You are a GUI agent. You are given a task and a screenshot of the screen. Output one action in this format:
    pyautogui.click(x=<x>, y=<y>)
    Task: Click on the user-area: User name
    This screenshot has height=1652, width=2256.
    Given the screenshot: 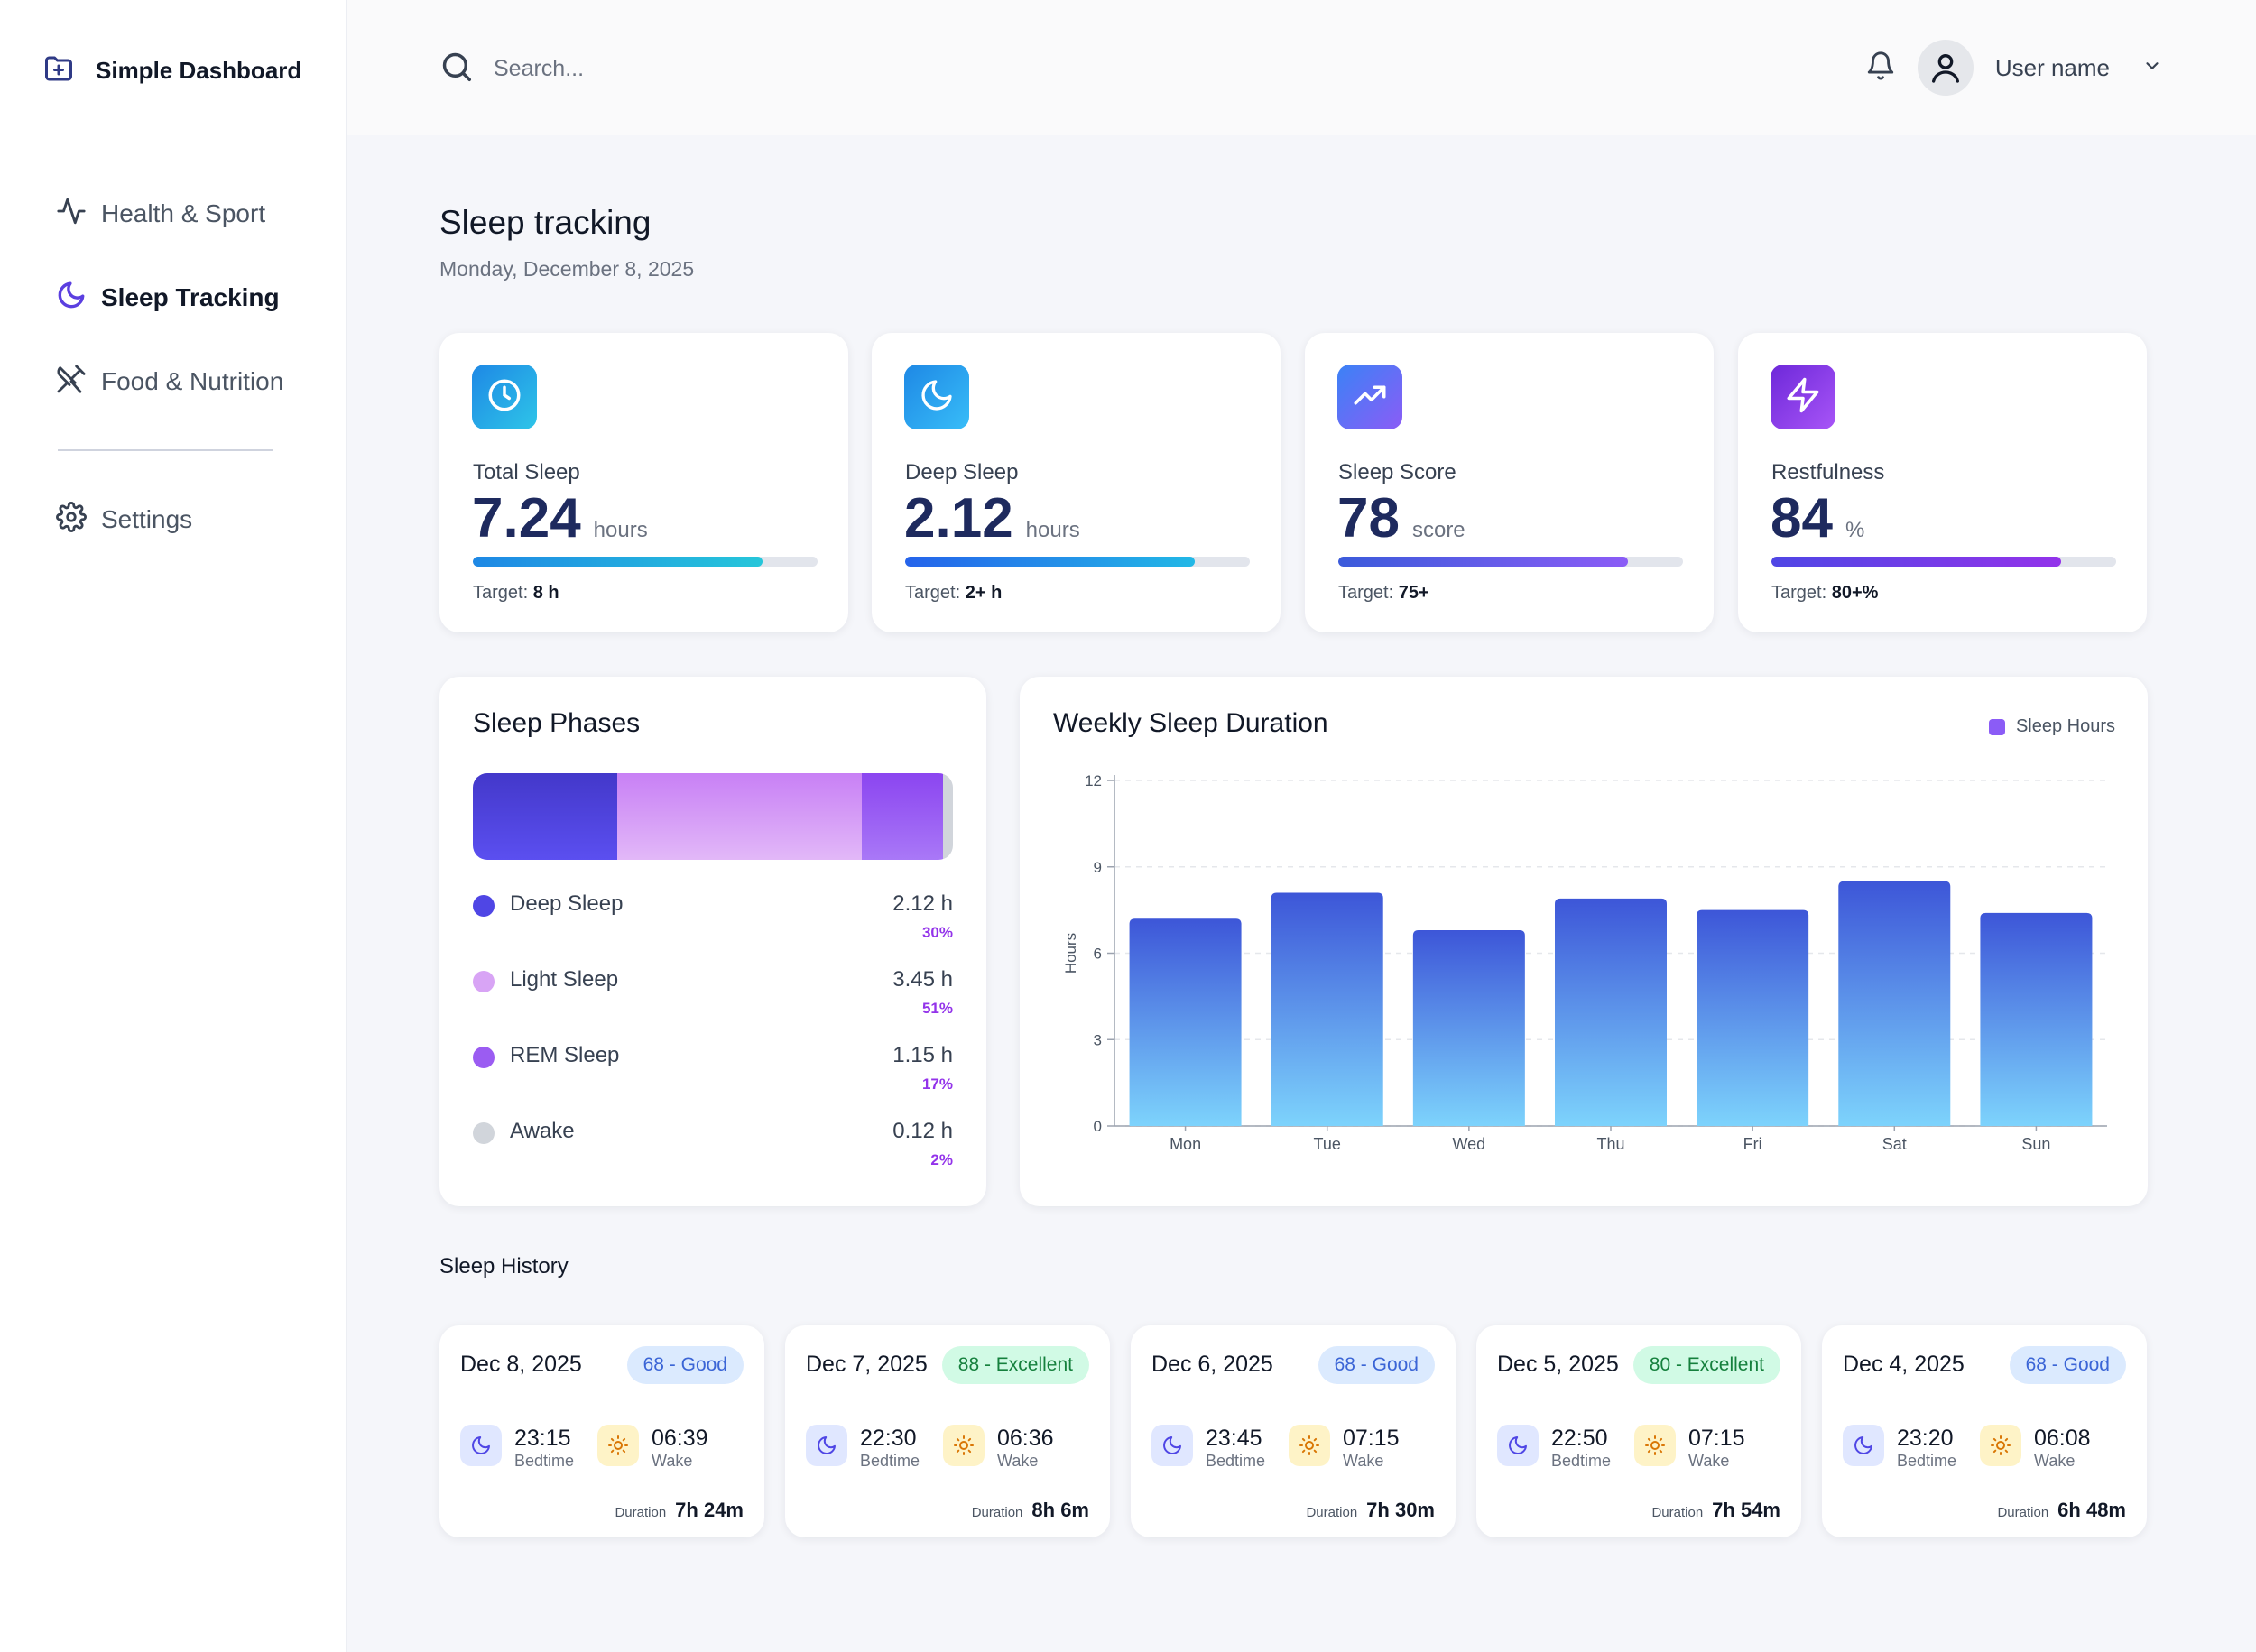 What is the action you would take?
    pyautogui.click(x=2013, y=68)
    